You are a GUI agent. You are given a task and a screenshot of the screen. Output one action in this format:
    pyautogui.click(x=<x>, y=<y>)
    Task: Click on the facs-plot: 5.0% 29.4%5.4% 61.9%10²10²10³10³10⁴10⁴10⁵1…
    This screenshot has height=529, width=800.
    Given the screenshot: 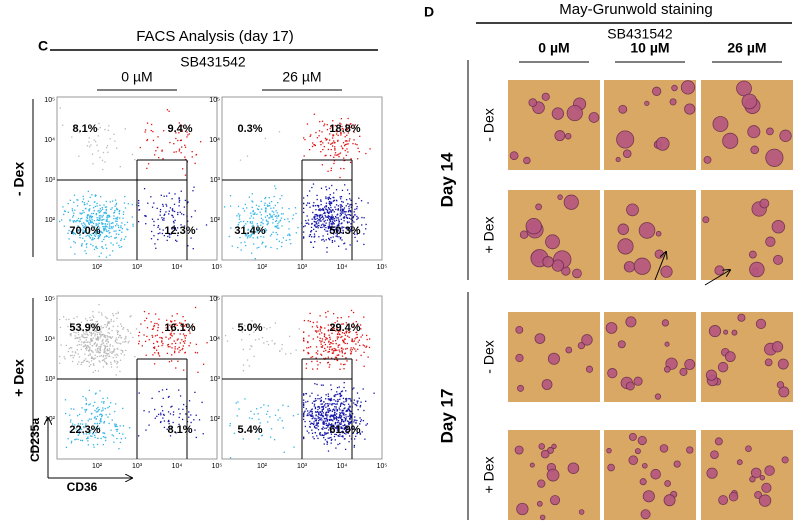 What is the action you would take?
    pyautogui.click(x=298, y=382)
    